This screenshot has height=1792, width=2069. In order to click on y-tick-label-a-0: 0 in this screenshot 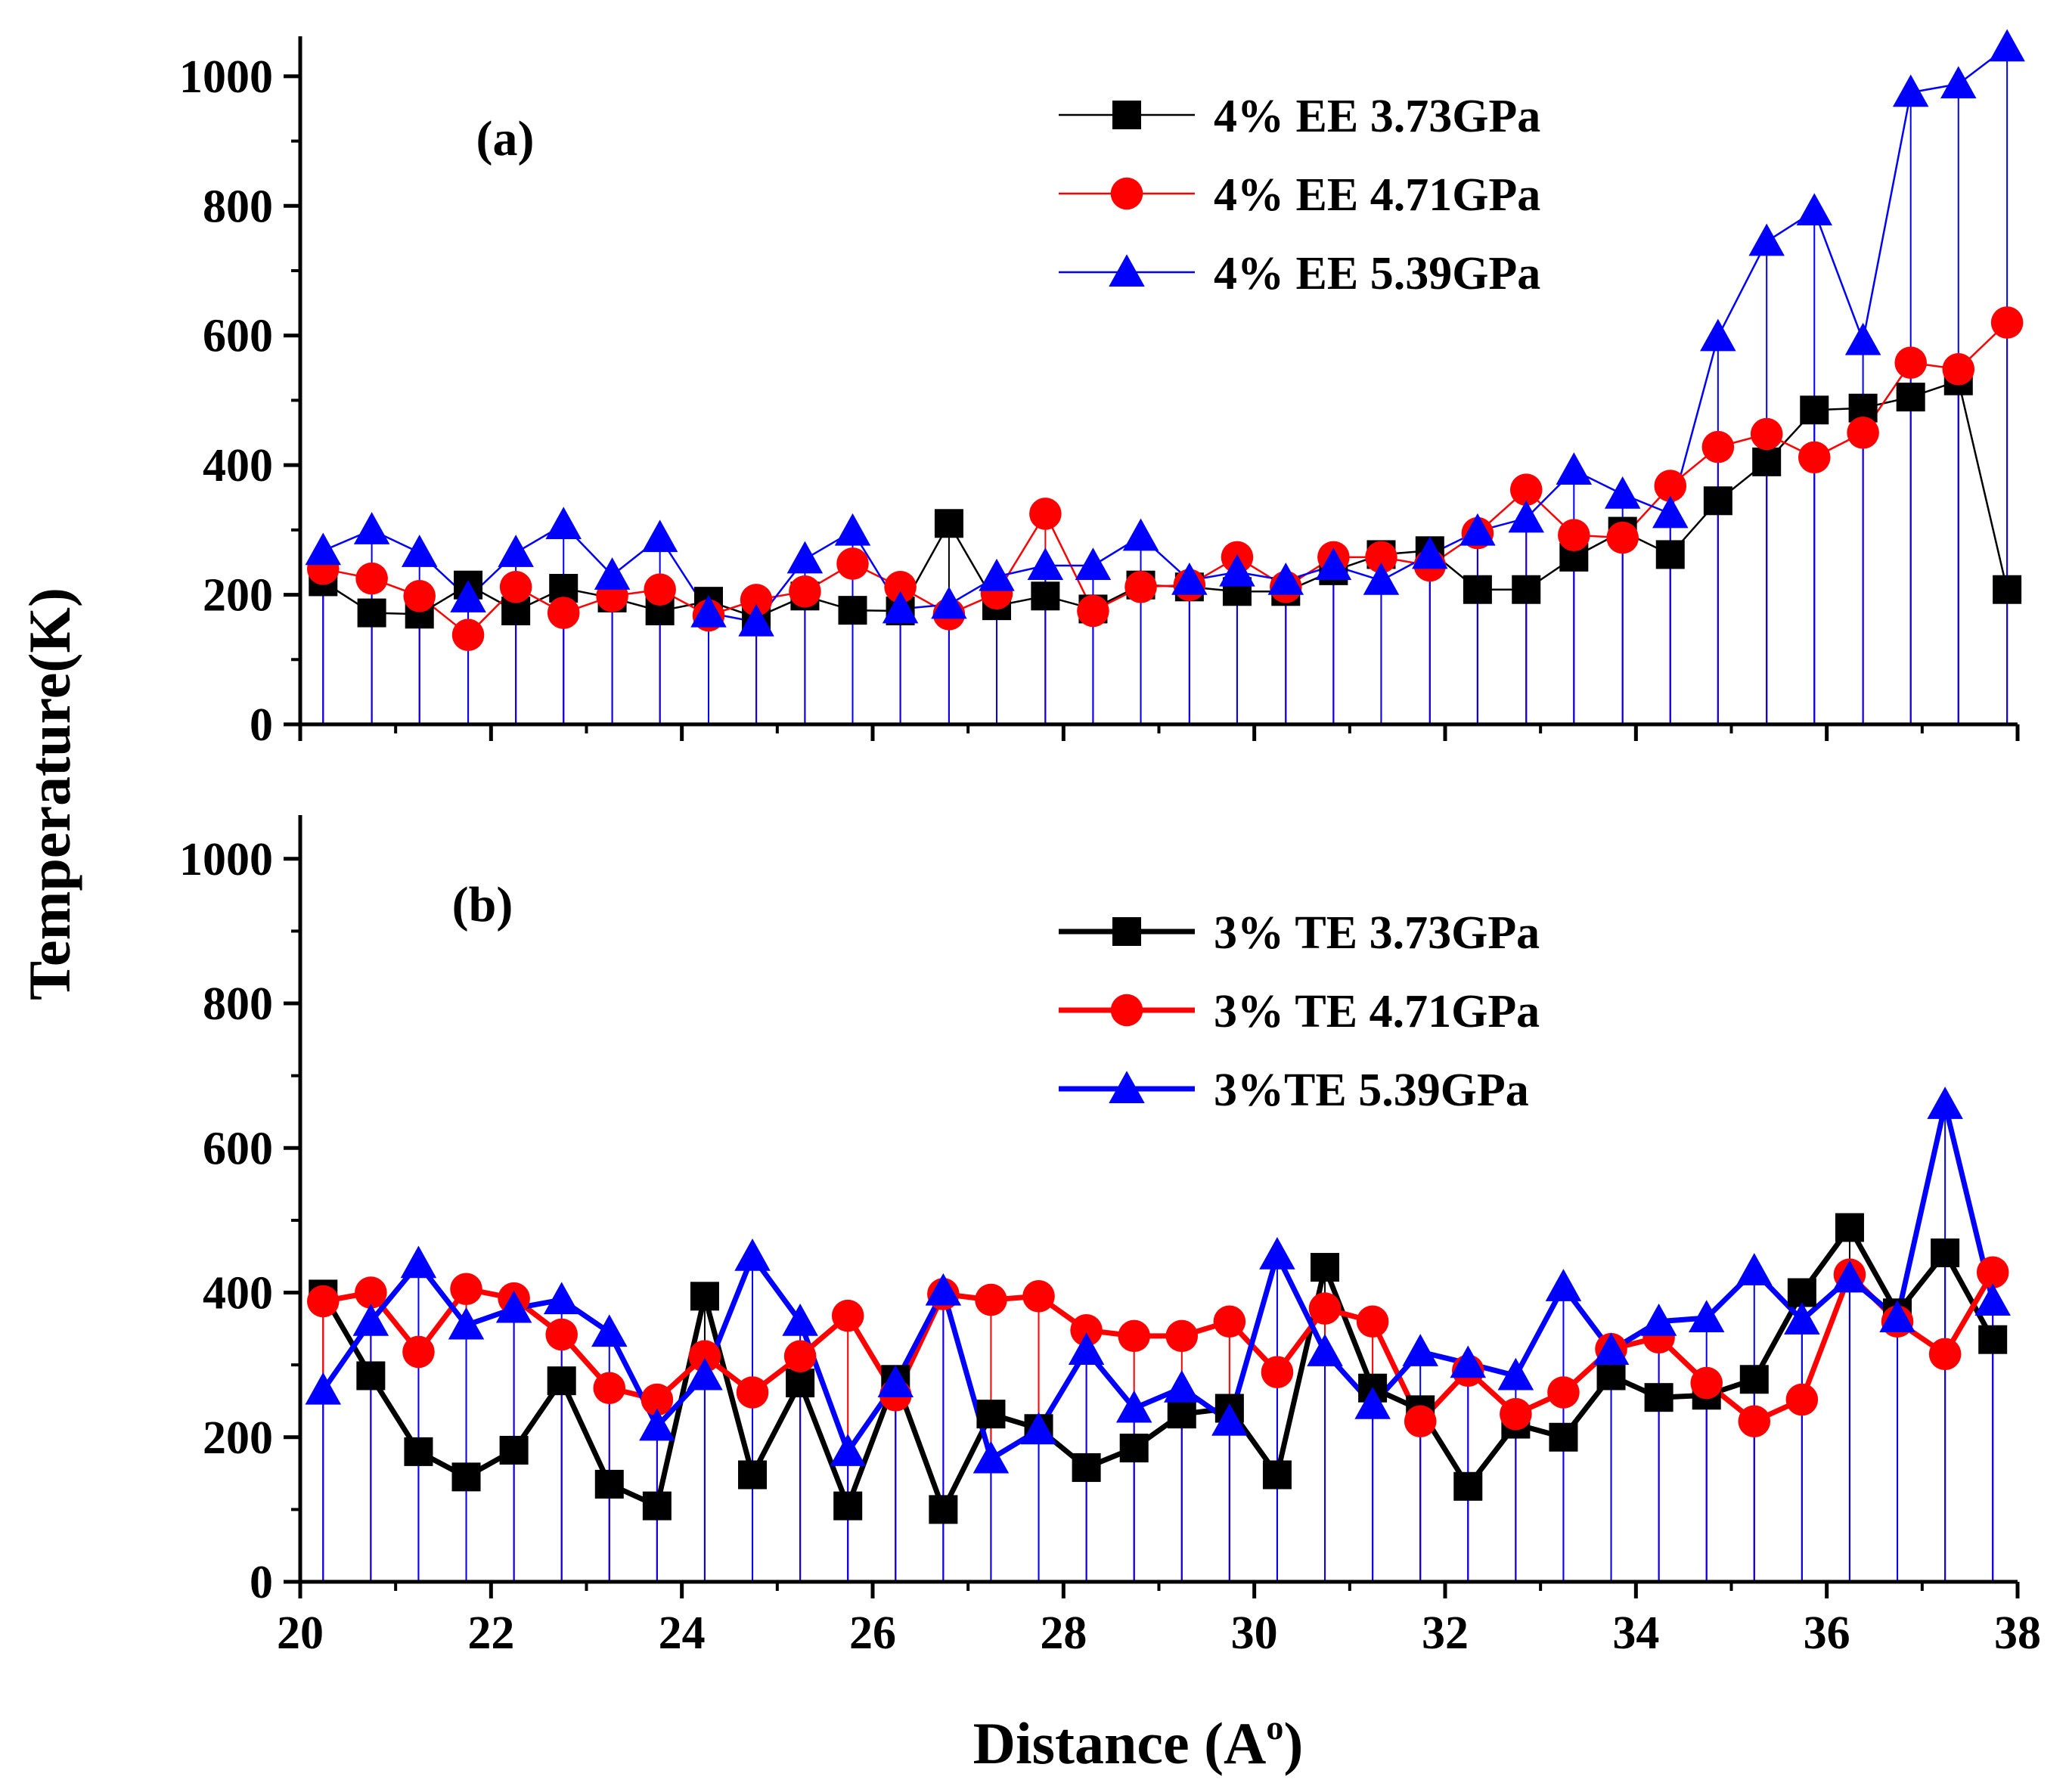, I will do `click(261, 725)`.